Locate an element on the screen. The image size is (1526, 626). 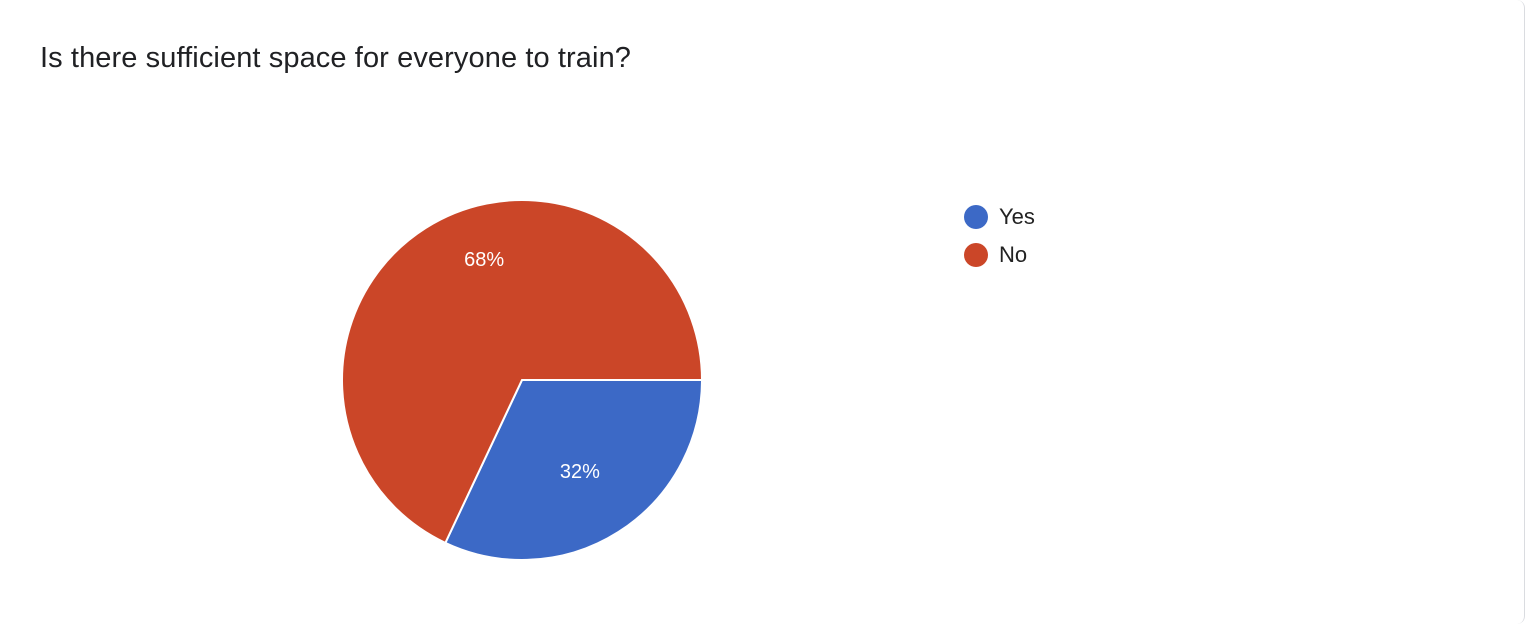
legend-item-yes: Yes is located at coordinates (999, 217).